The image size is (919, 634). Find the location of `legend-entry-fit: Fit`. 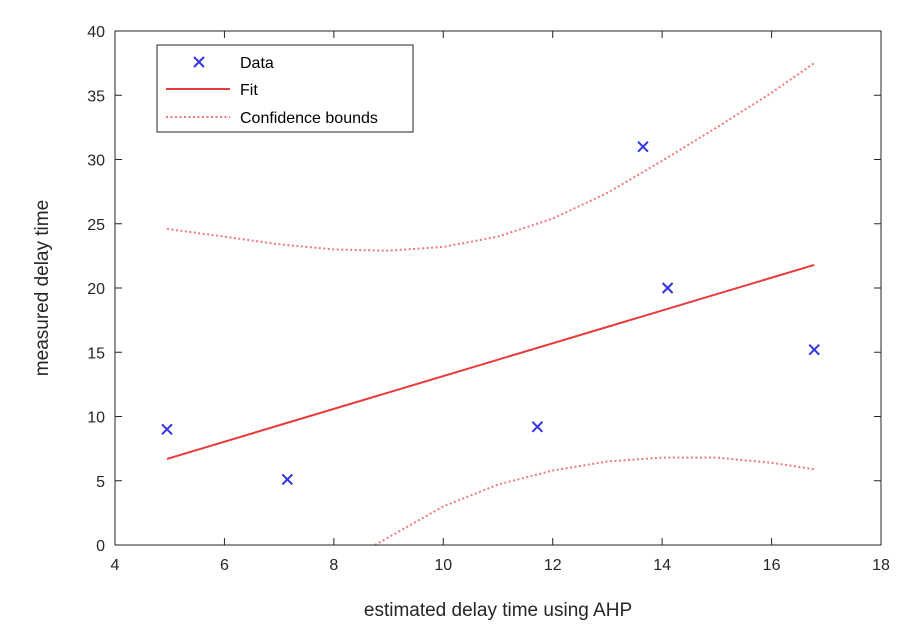

legend-entry-fit: Fit is located at coordinates (212, 90).